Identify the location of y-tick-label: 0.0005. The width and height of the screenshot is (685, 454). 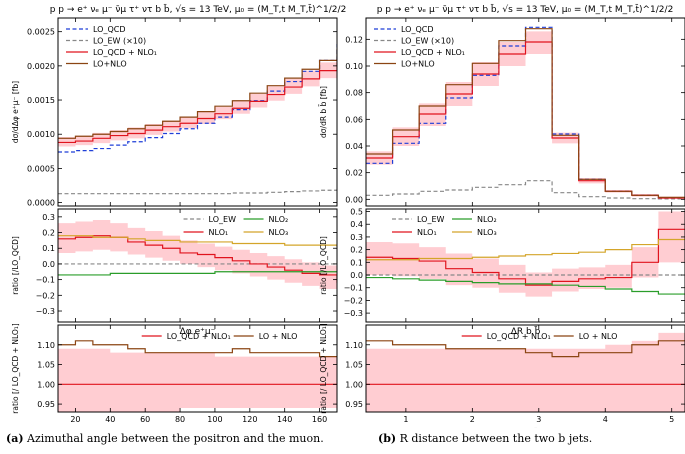
(41, 168).